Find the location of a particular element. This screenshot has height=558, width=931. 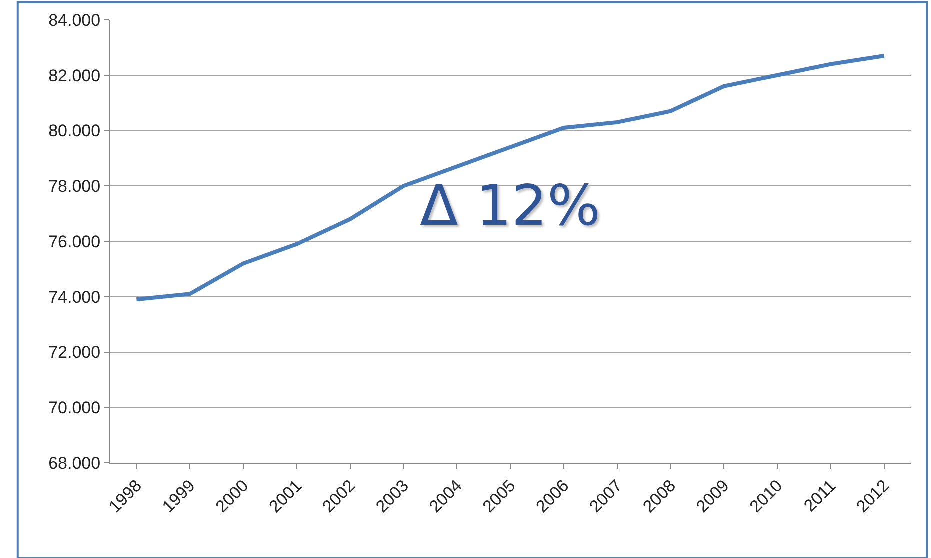

y-tick-label: 78.000 is located at coordinates (74, 186).